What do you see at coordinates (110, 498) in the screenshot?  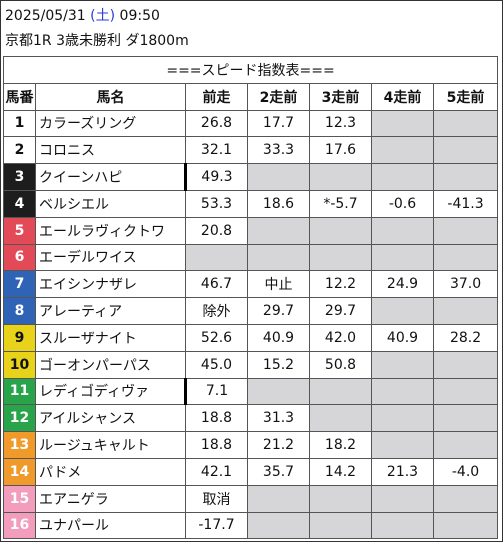 I see `horse-name: エアニゲラ` at bounding box center [110, 498].